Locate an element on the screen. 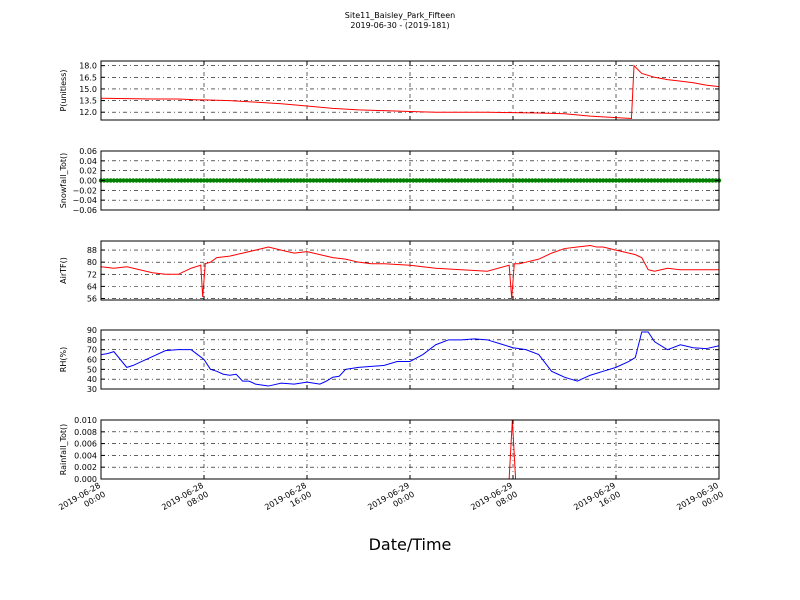  y-tick-label: 88 is located at coordinates (92, 250).